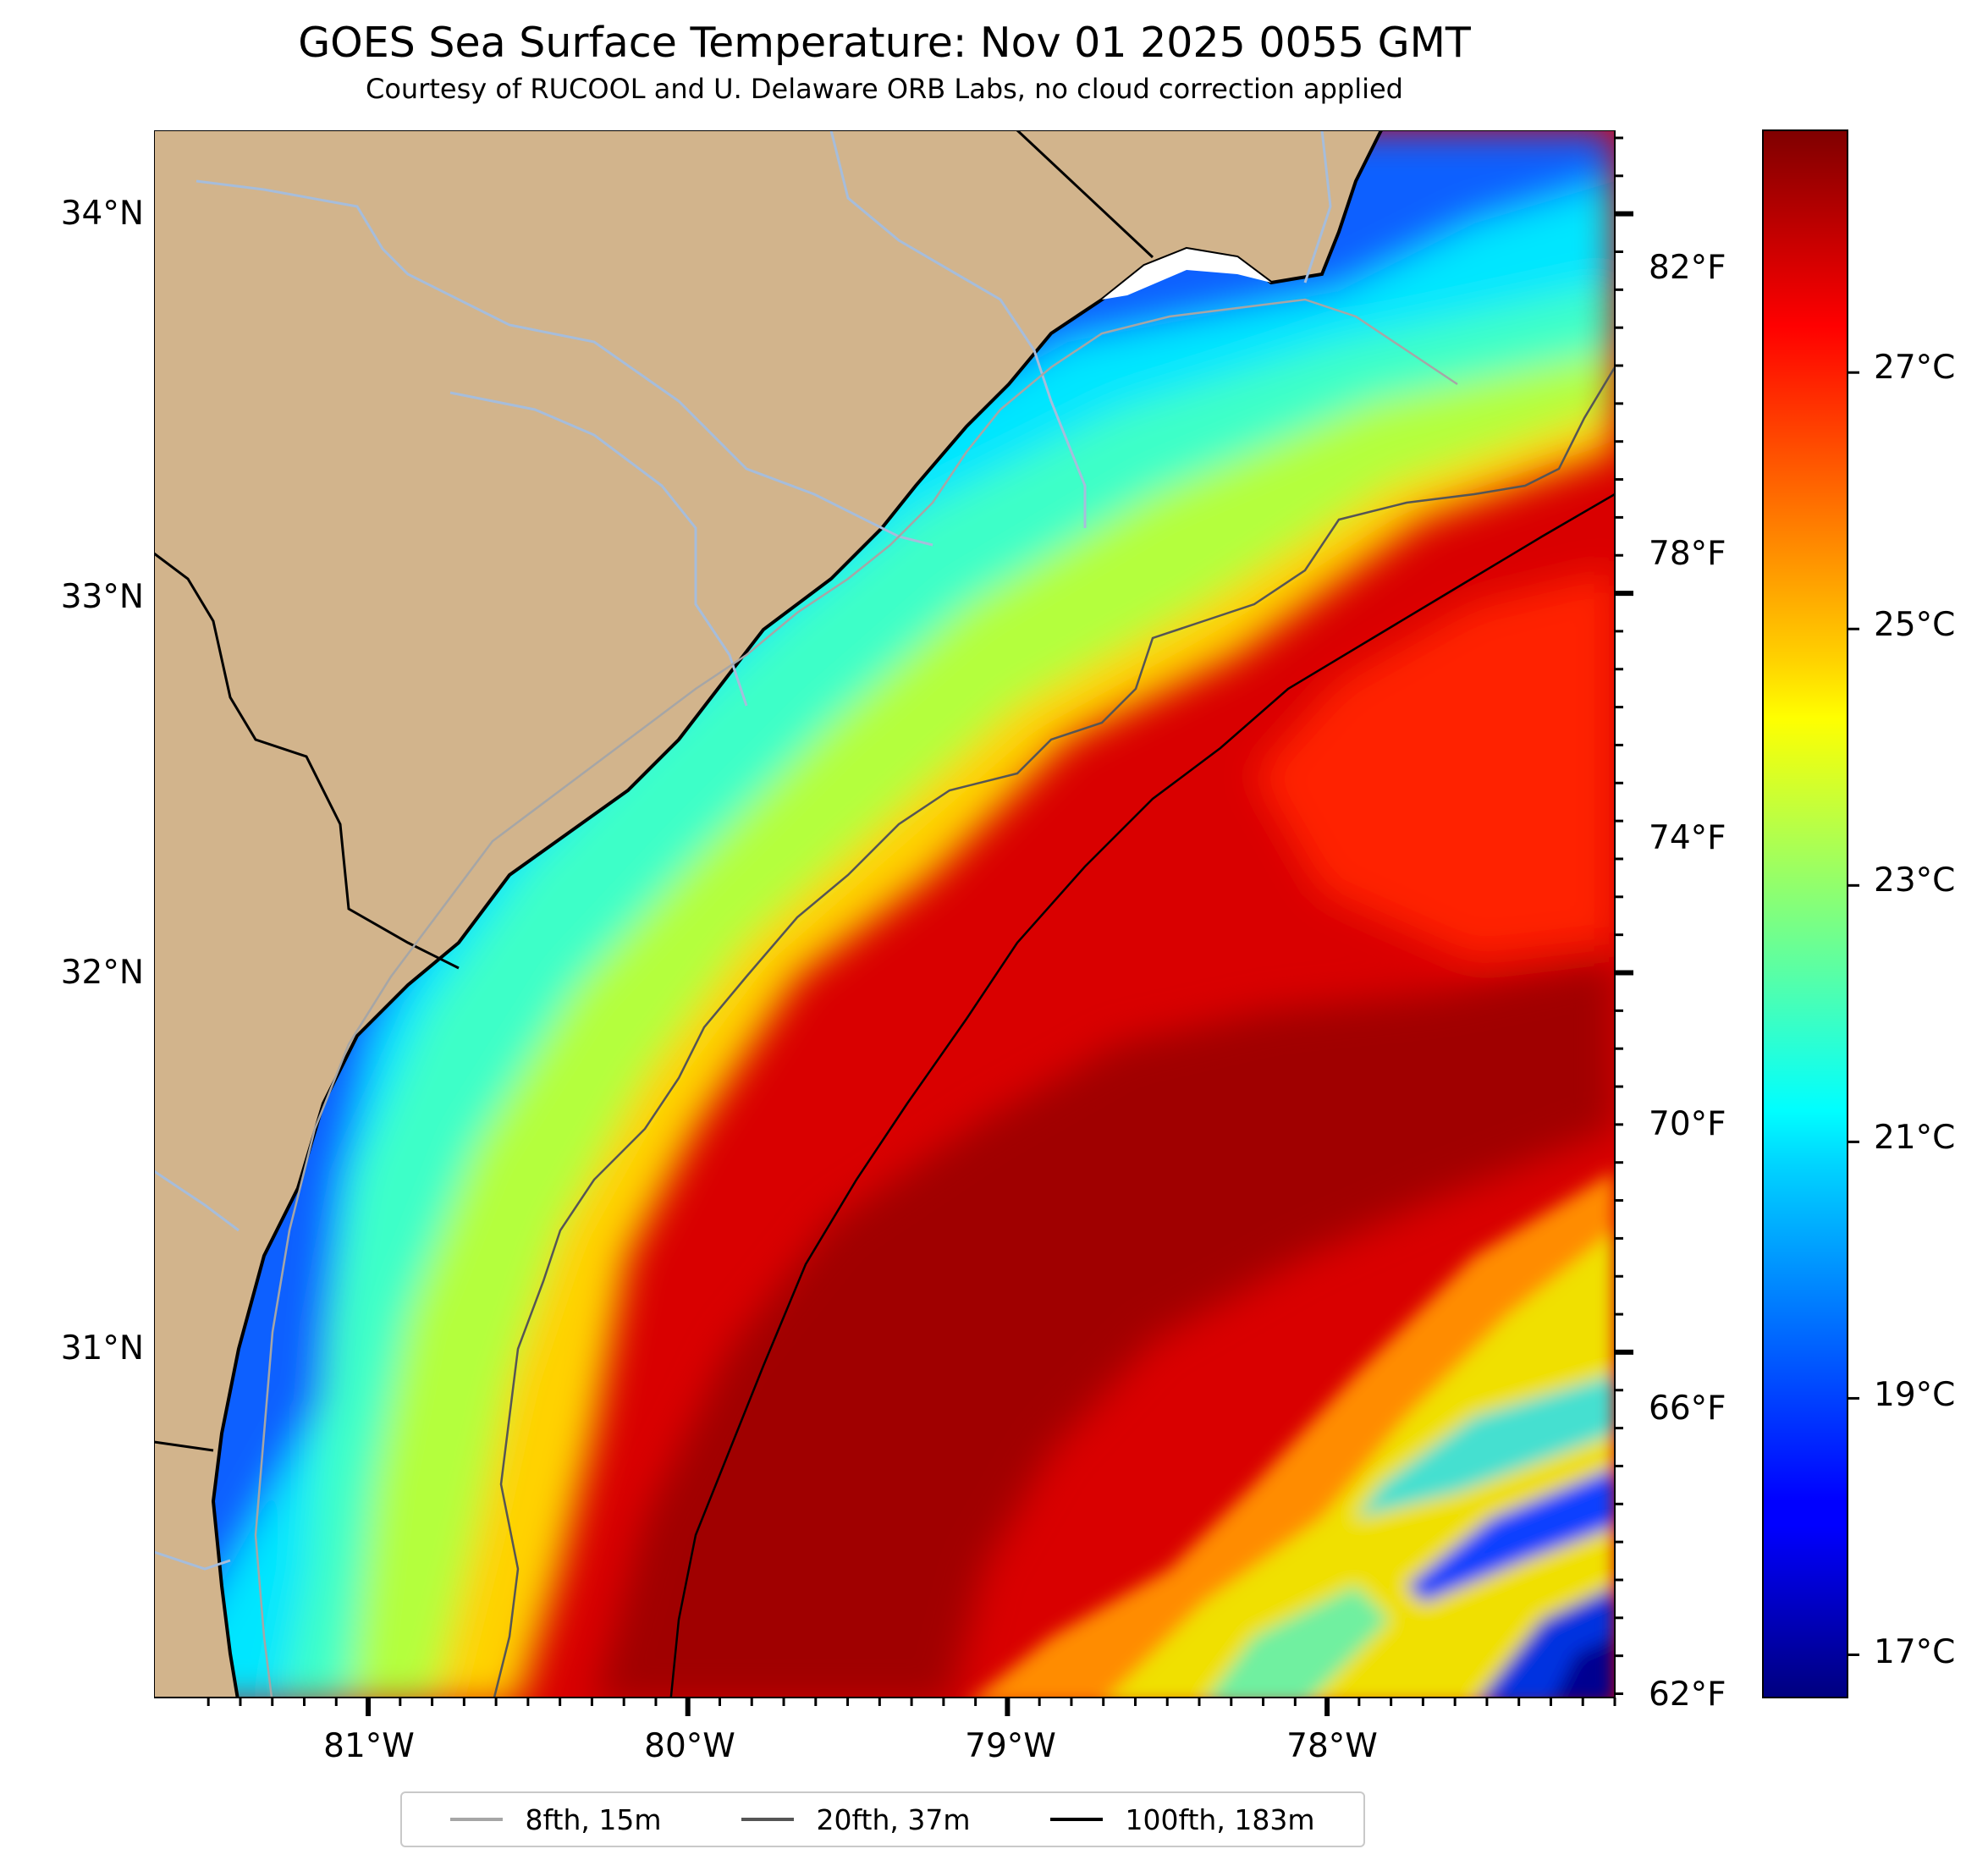  What do you see at coordinates (1805, 914) in the screenshot?
I see `colorbar-gradient` at bounding box center [1805, 914].